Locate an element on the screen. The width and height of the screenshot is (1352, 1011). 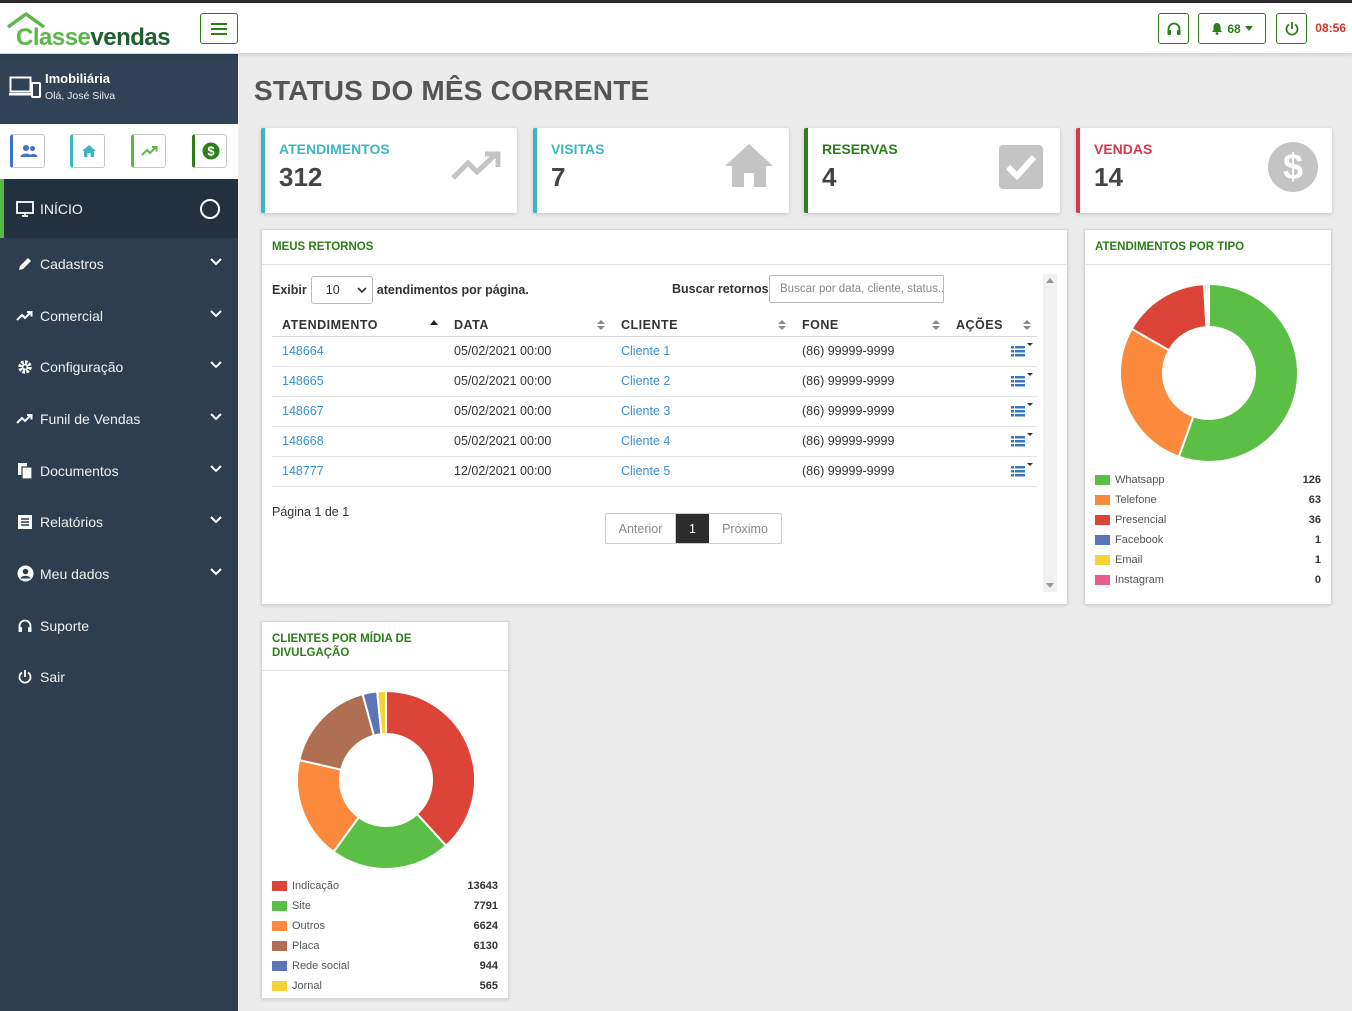
col-header-cliente: CLIENTE is located at coordinates (701, 325).